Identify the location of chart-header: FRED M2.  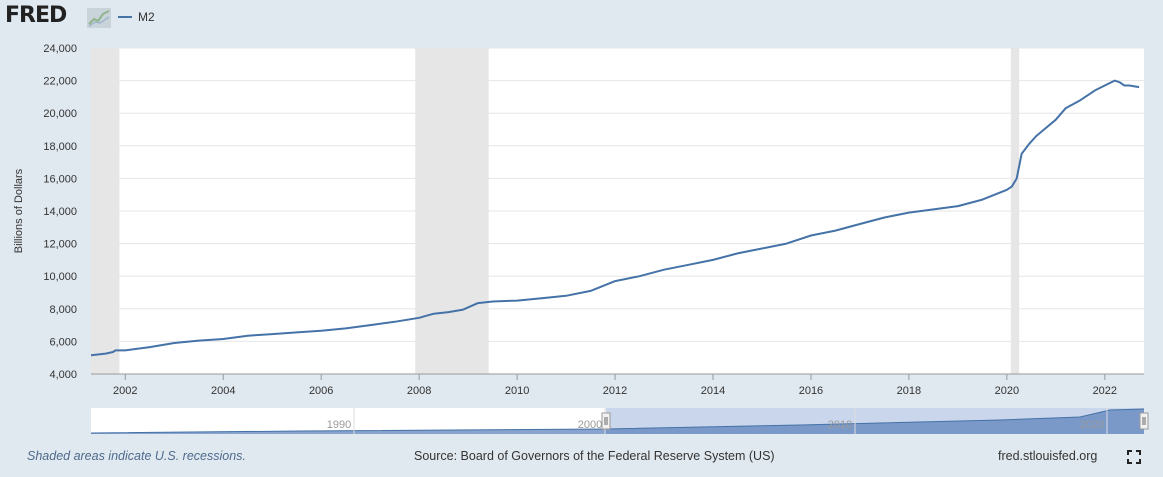
(581, 18).